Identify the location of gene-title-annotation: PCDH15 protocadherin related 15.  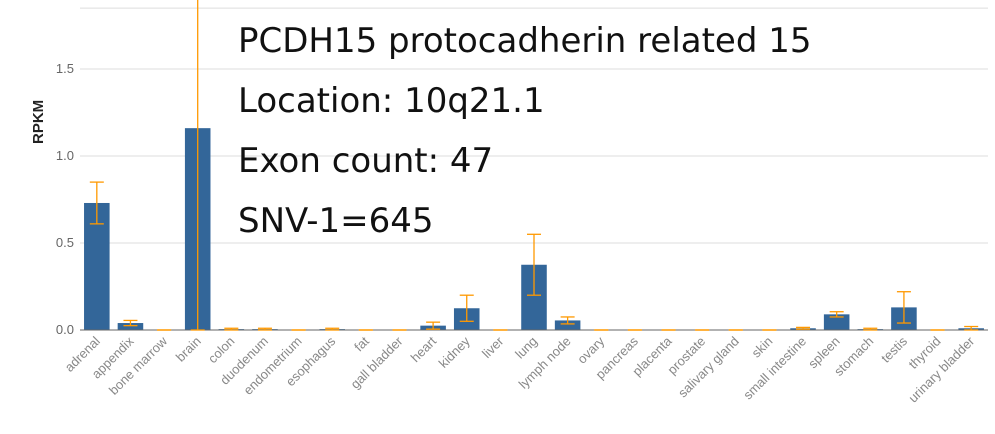
(525, 41).